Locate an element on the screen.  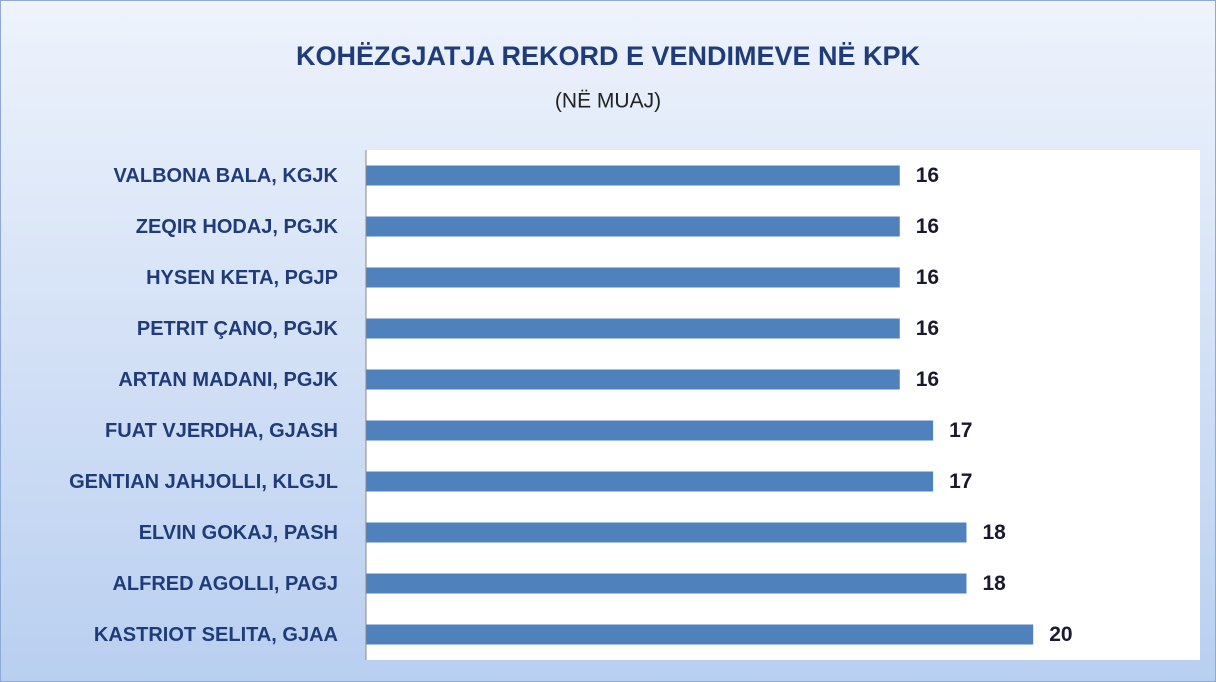
y-tick-label: KASTRIOT SELITA, GJAA is located at coordinates (216, 635).